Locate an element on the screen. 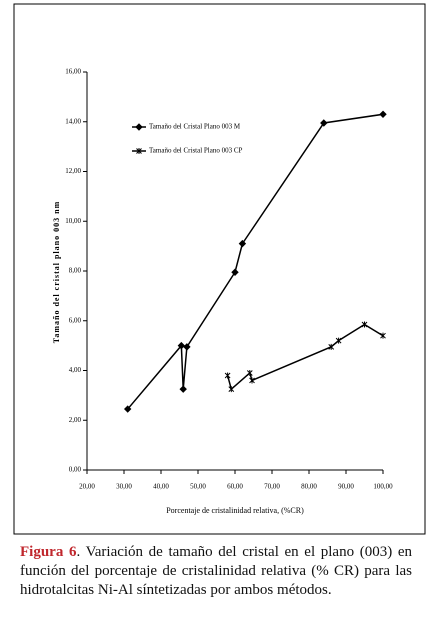  y-tick-label: 16,00 is located at coordinates (73, 72).